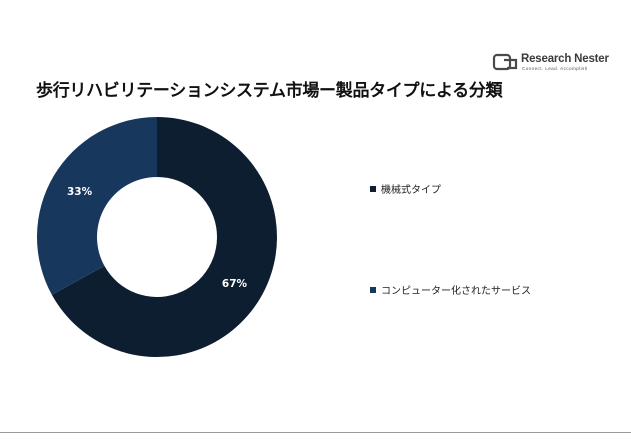 The height and width of the screenshot is (440, 631). I want to click on logo-name: Research Nester, so click(565, 59).